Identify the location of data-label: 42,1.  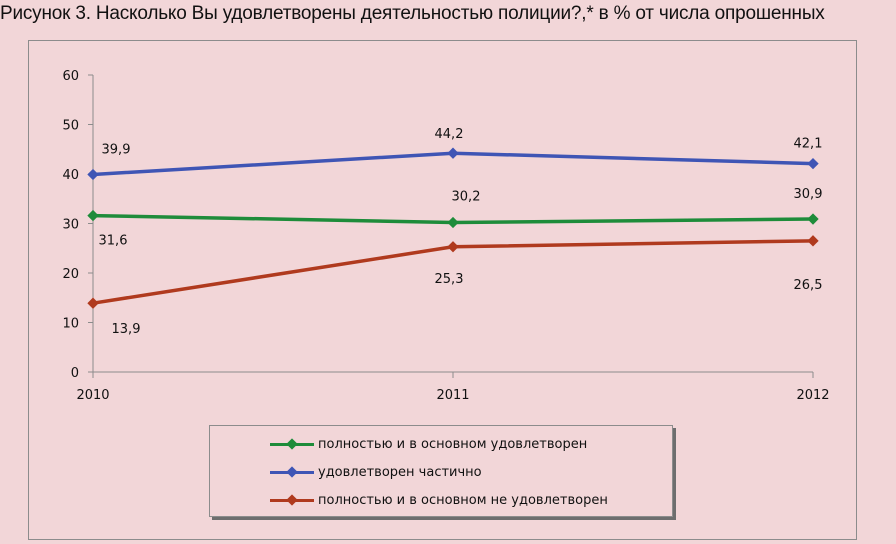
(808, 144).